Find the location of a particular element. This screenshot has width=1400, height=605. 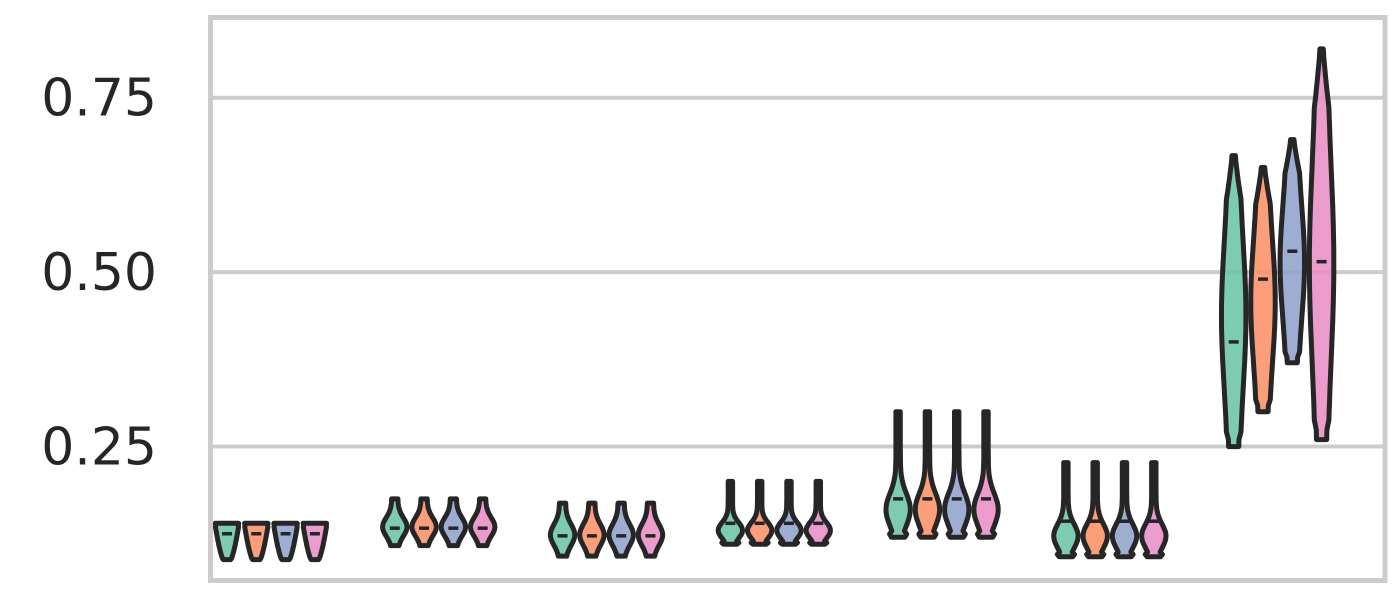

y-tick-labels: 0.25 0.50 0.75 is located at coordinates (99, 273).